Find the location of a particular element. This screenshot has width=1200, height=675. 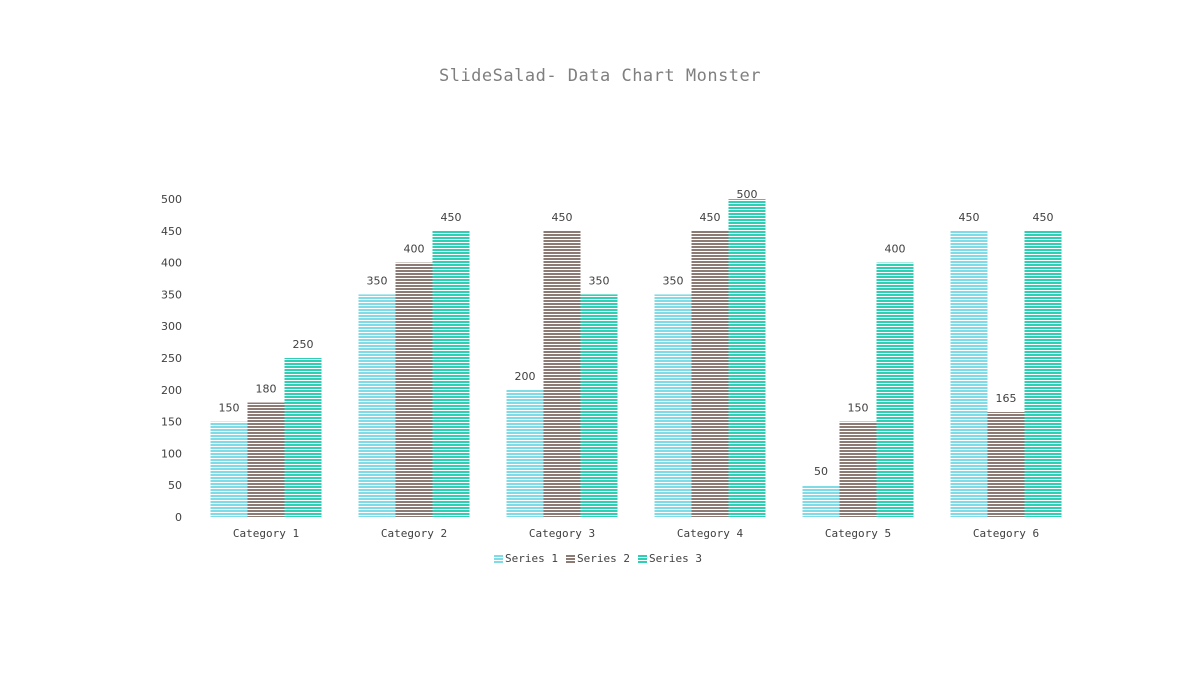

bar-series3-category2 is located at coordinates (451, 374).